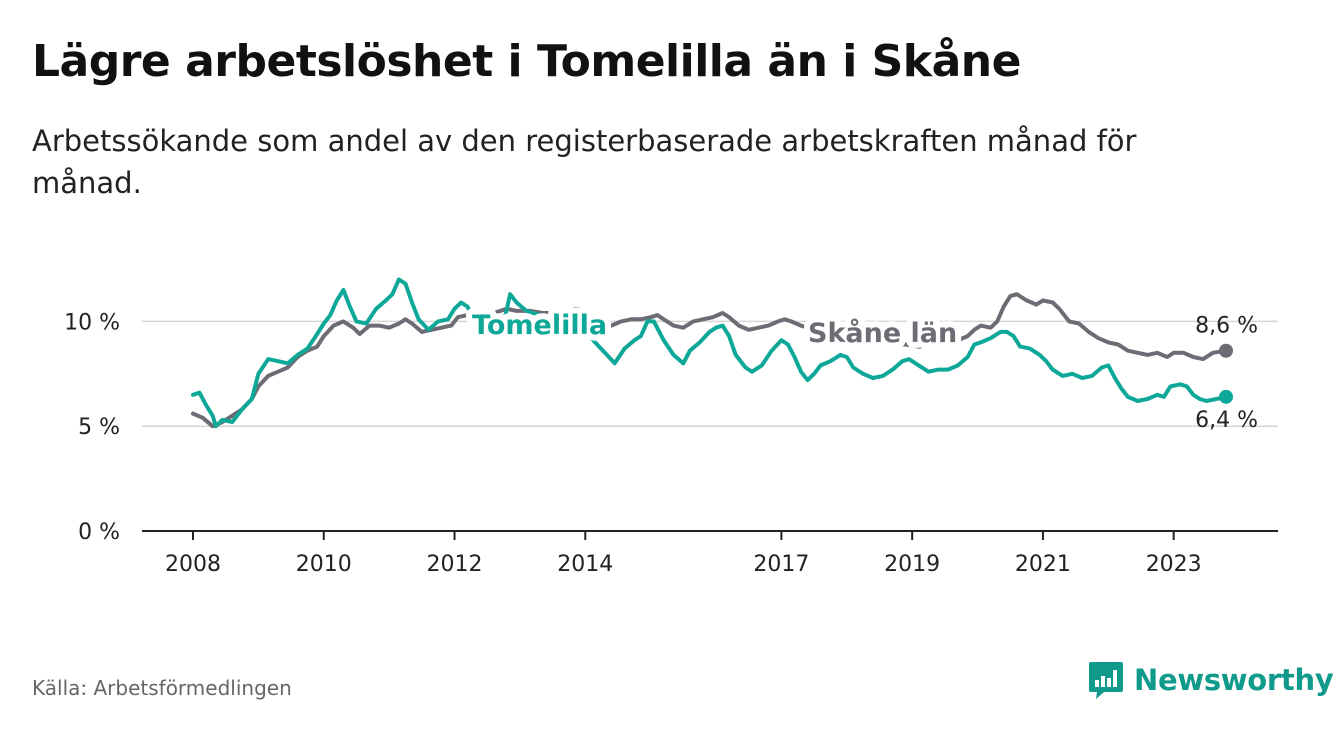  What do you see at coordinates (1106, 680) in the screenshot?
I see `bar-chart-speech-icon` at bounding box center [1106, 680].